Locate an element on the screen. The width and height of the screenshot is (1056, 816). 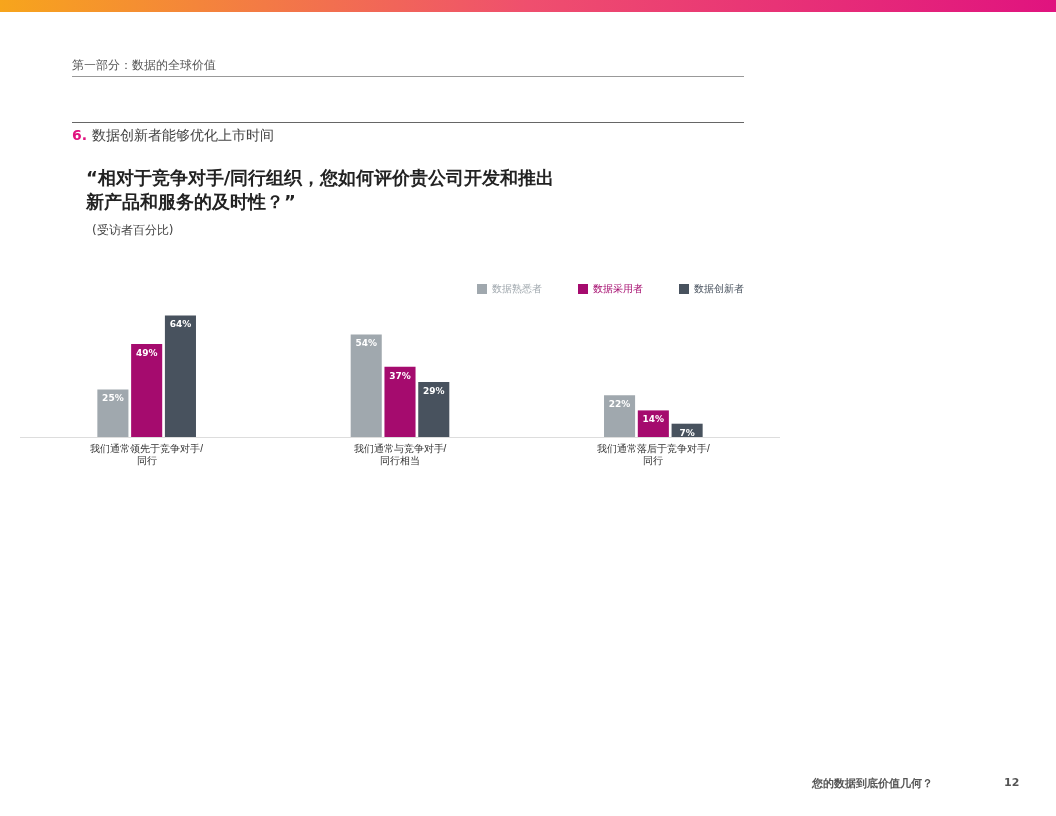
data-label: 7% is located at coordinates (687, 432).